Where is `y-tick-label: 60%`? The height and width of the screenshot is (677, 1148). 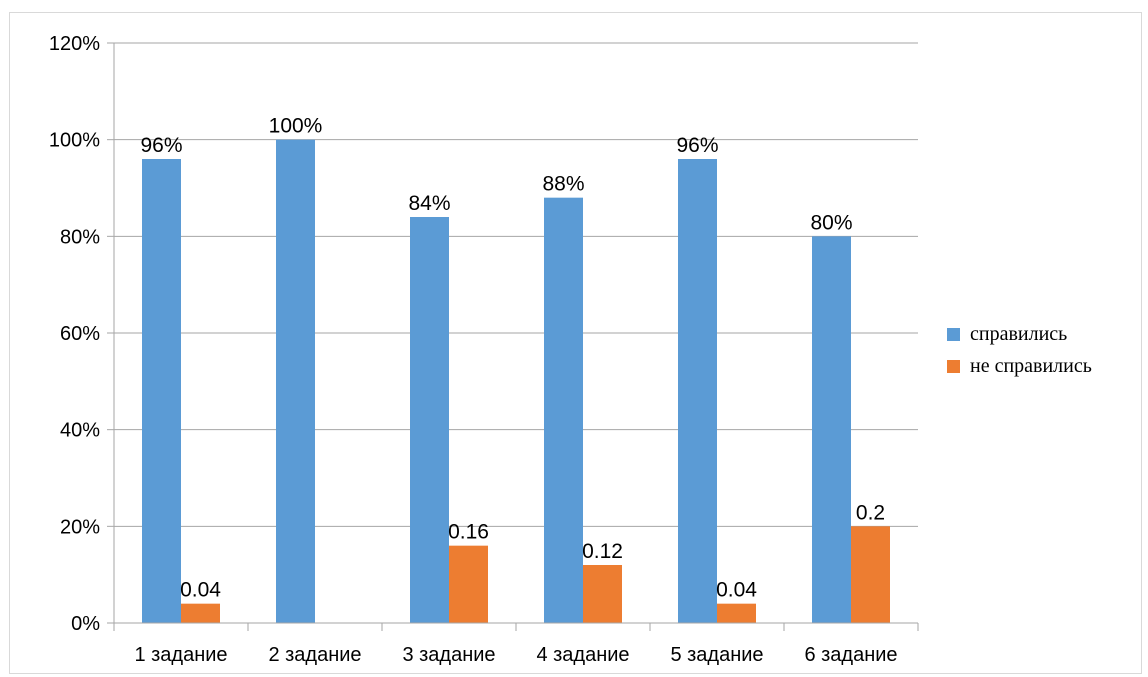 y-tick-label: 60% is located at coordinates (80, 334).